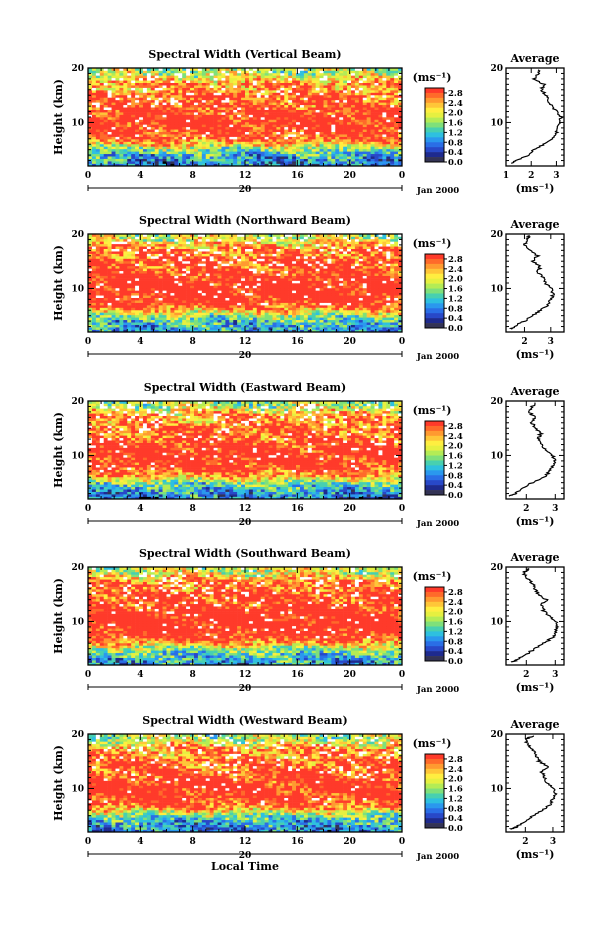 The height and width of the screenshot is (929, 616). What do you see at coordinates (245, 866) in the screenshot?
I see `x-axis-label: Local Time` at bounding box center [245, 866].